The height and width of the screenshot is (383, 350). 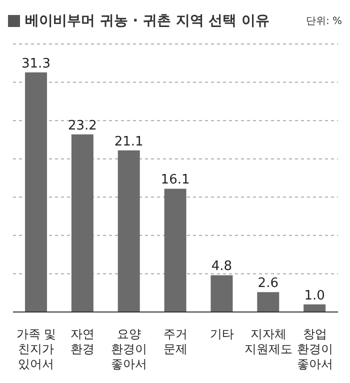 I want to click on x-tick-label: 창업 환경이 좋아서, so click(x=314, y=349).